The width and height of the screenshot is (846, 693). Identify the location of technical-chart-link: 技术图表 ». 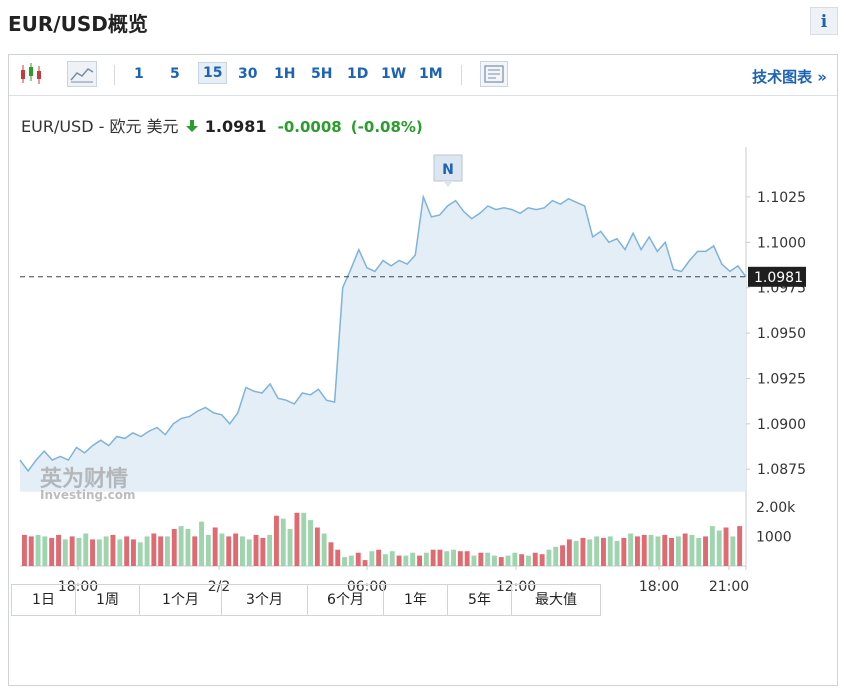
(789, 77).